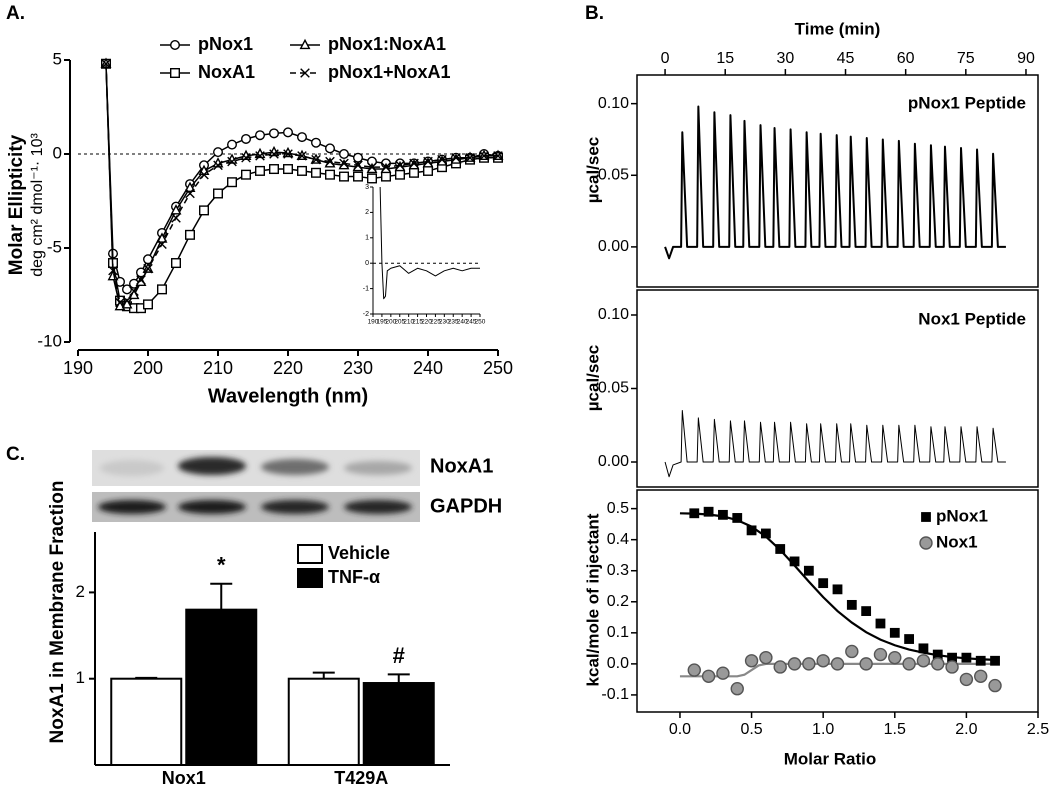 Image resolution: width=1050 pixels, height=790 pixels. What do you see at coordinates (256, 486) in the screenshot?
I see `western-blot` at bounding box center [256, 486].